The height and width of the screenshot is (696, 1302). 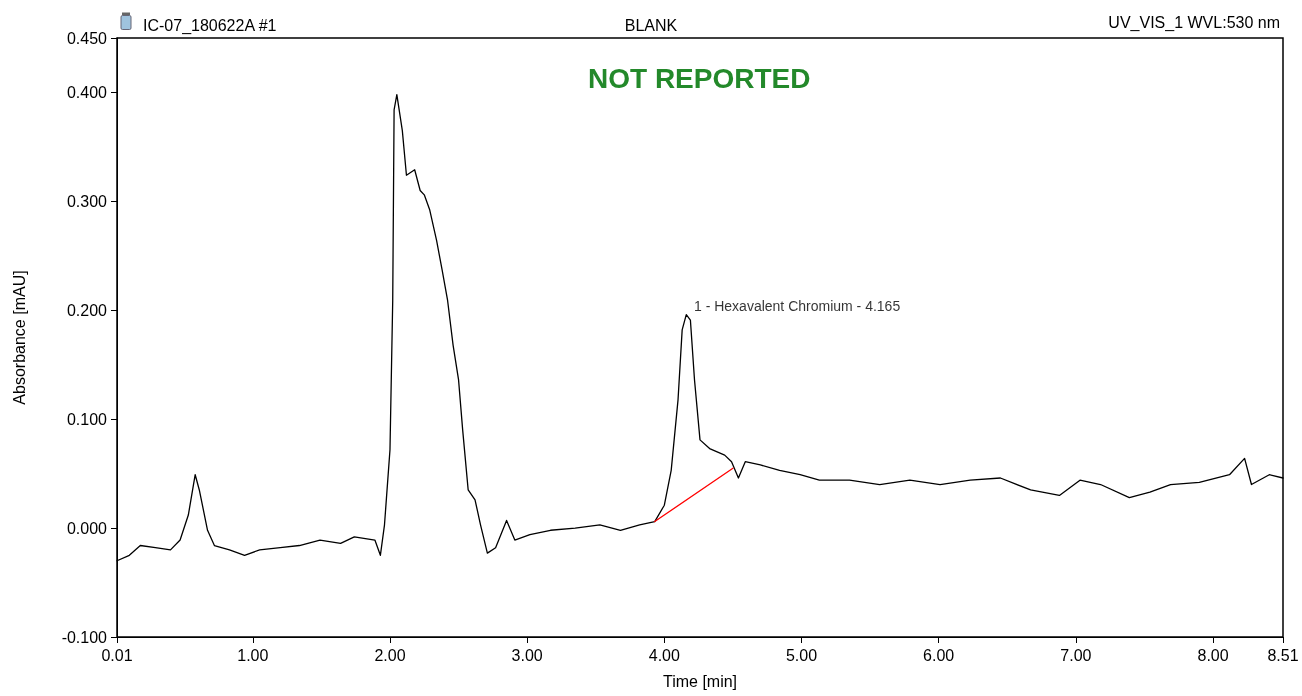 What do you see at coordinates (19, 337) in the screenshot?
I see `y-axis-title: Absorbance [mAU]` at bounding box center [19, 337].